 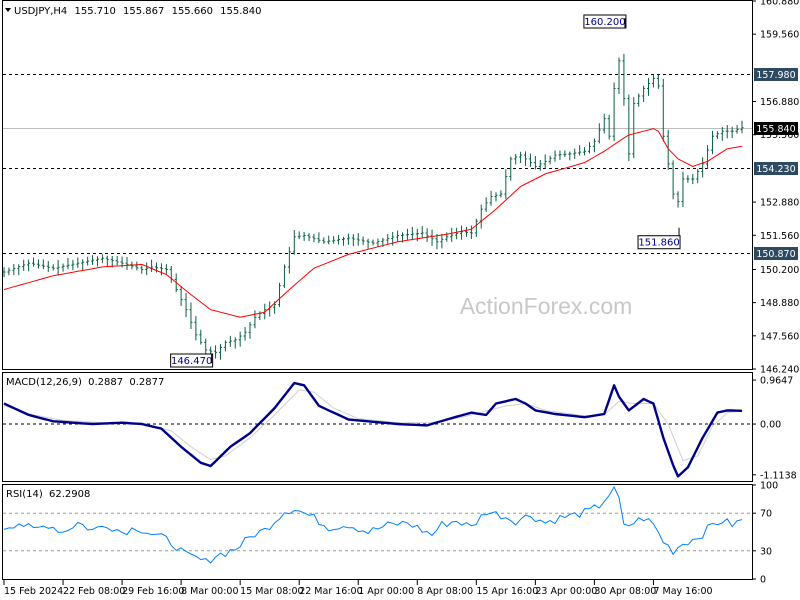 I want to click on x-tick: 15 Apr 16:00, so click(x=507, y=591).